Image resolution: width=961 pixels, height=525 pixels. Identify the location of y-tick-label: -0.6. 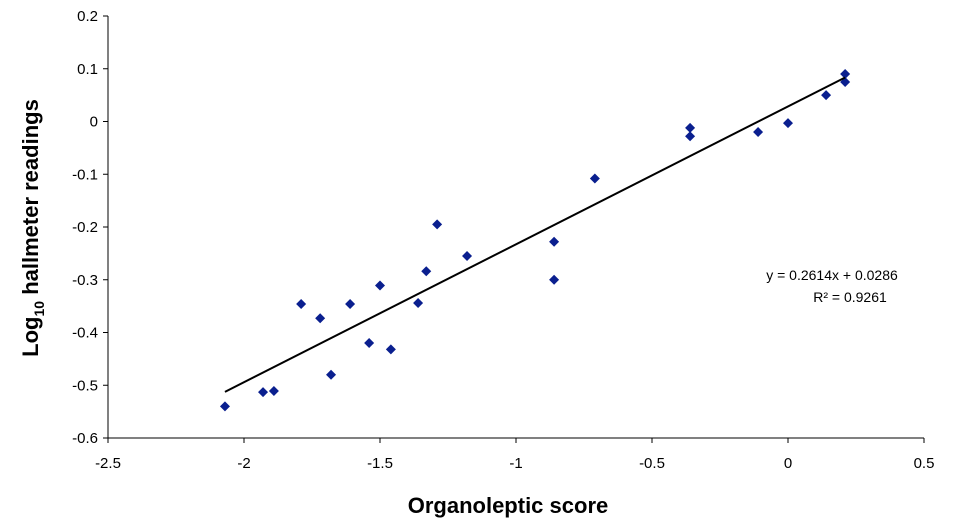
(85, 438).